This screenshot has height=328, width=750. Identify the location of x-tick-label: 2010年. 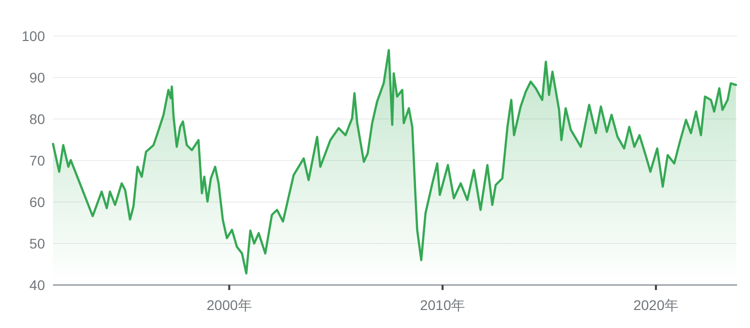
(443, 305).